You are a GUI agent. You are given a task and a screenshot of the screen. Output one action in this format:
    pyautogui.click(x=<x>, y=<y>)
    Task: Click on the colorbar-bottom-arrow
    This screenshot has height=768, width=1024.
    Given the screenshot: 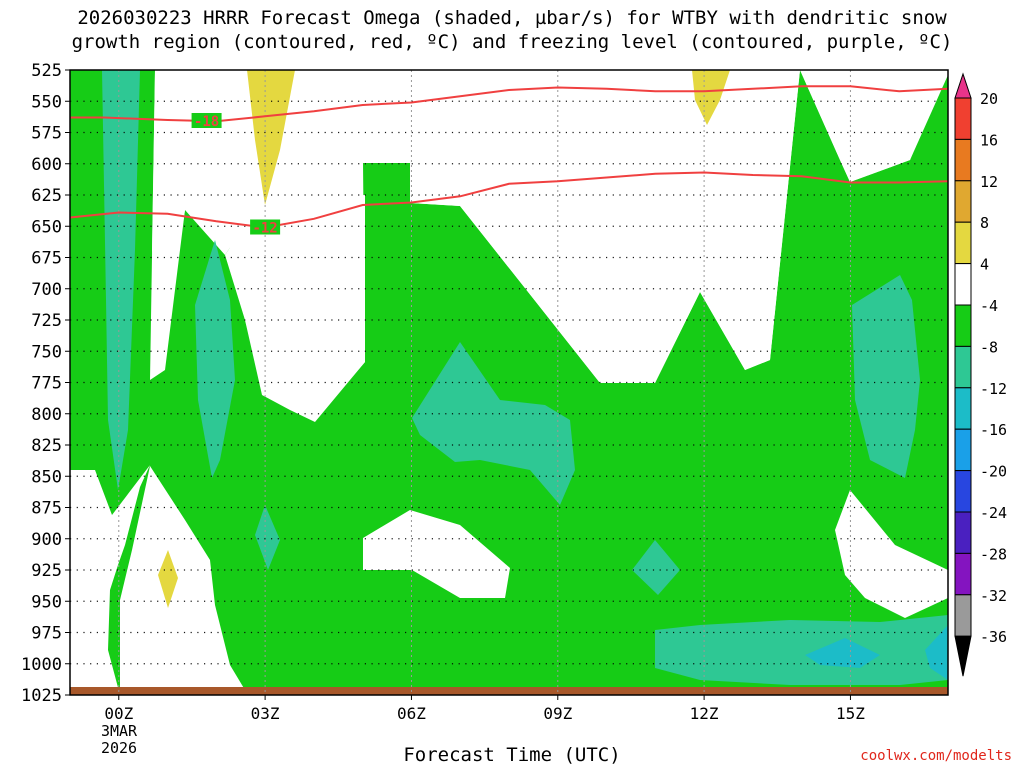 What is the action you would take?
    pyautogui.click(x=963, y=656)
    